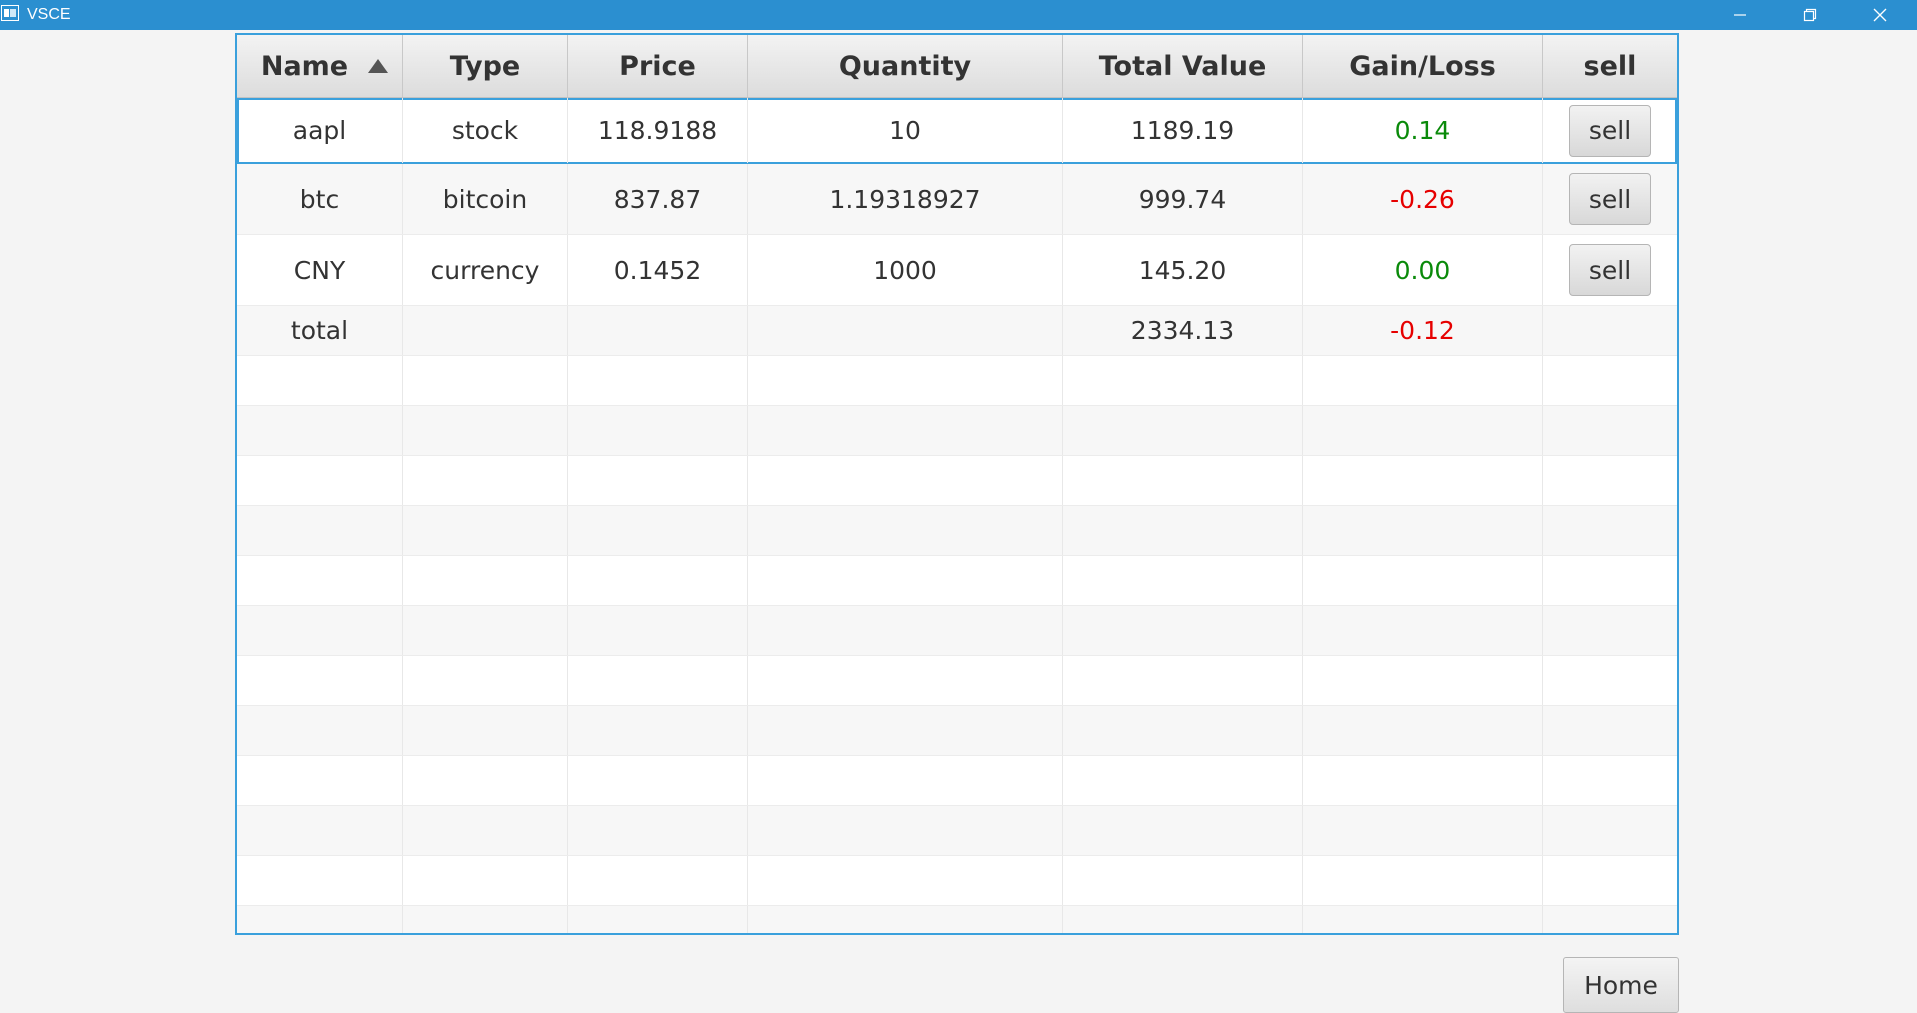  I want to click on column-header-total-value: Total Value, so click(1183, 66).